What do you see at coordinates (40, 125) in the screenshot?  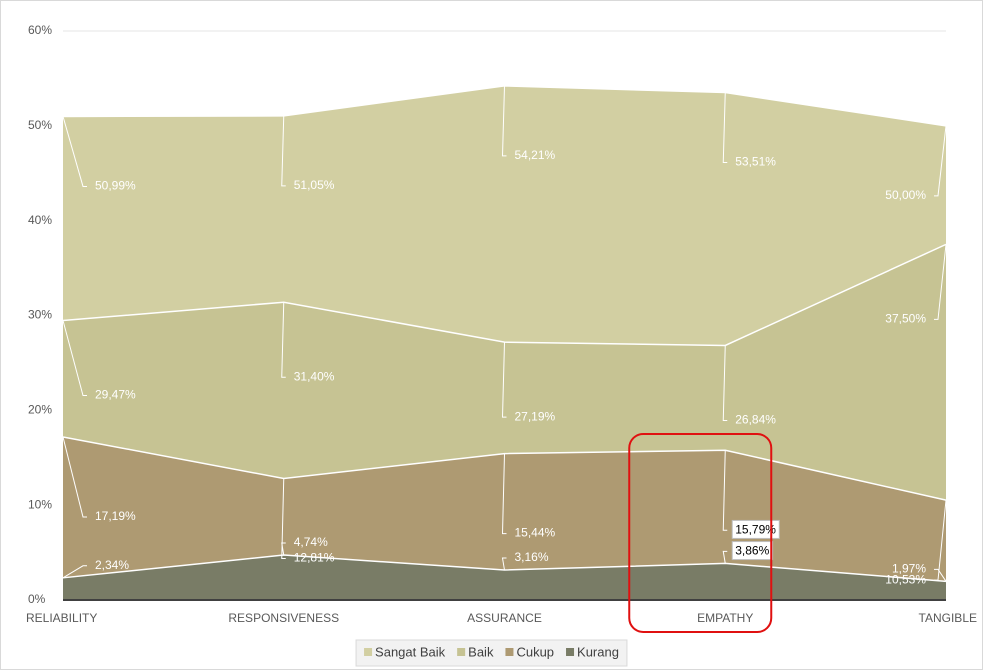 I see `y-tick-label: 50%` at bounding box center [40, 125].